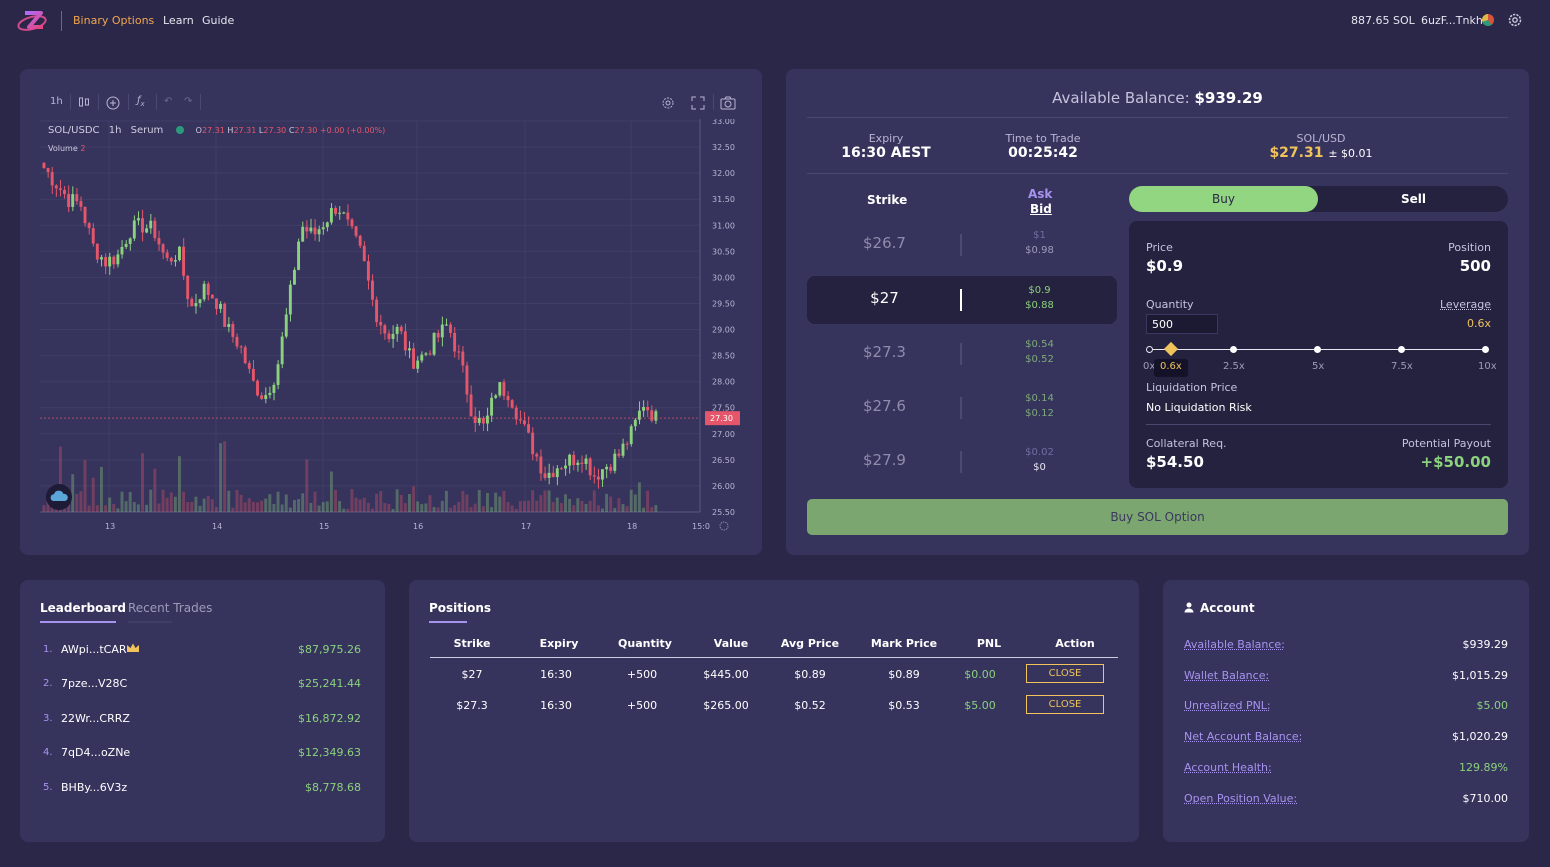 Image resolution: width=1550 pixels, height=867 pixels. What do you see at coordinates (1515, 20) in the screenshot?
I see `settings-gear-icon` at bounding box center [1515, 20].